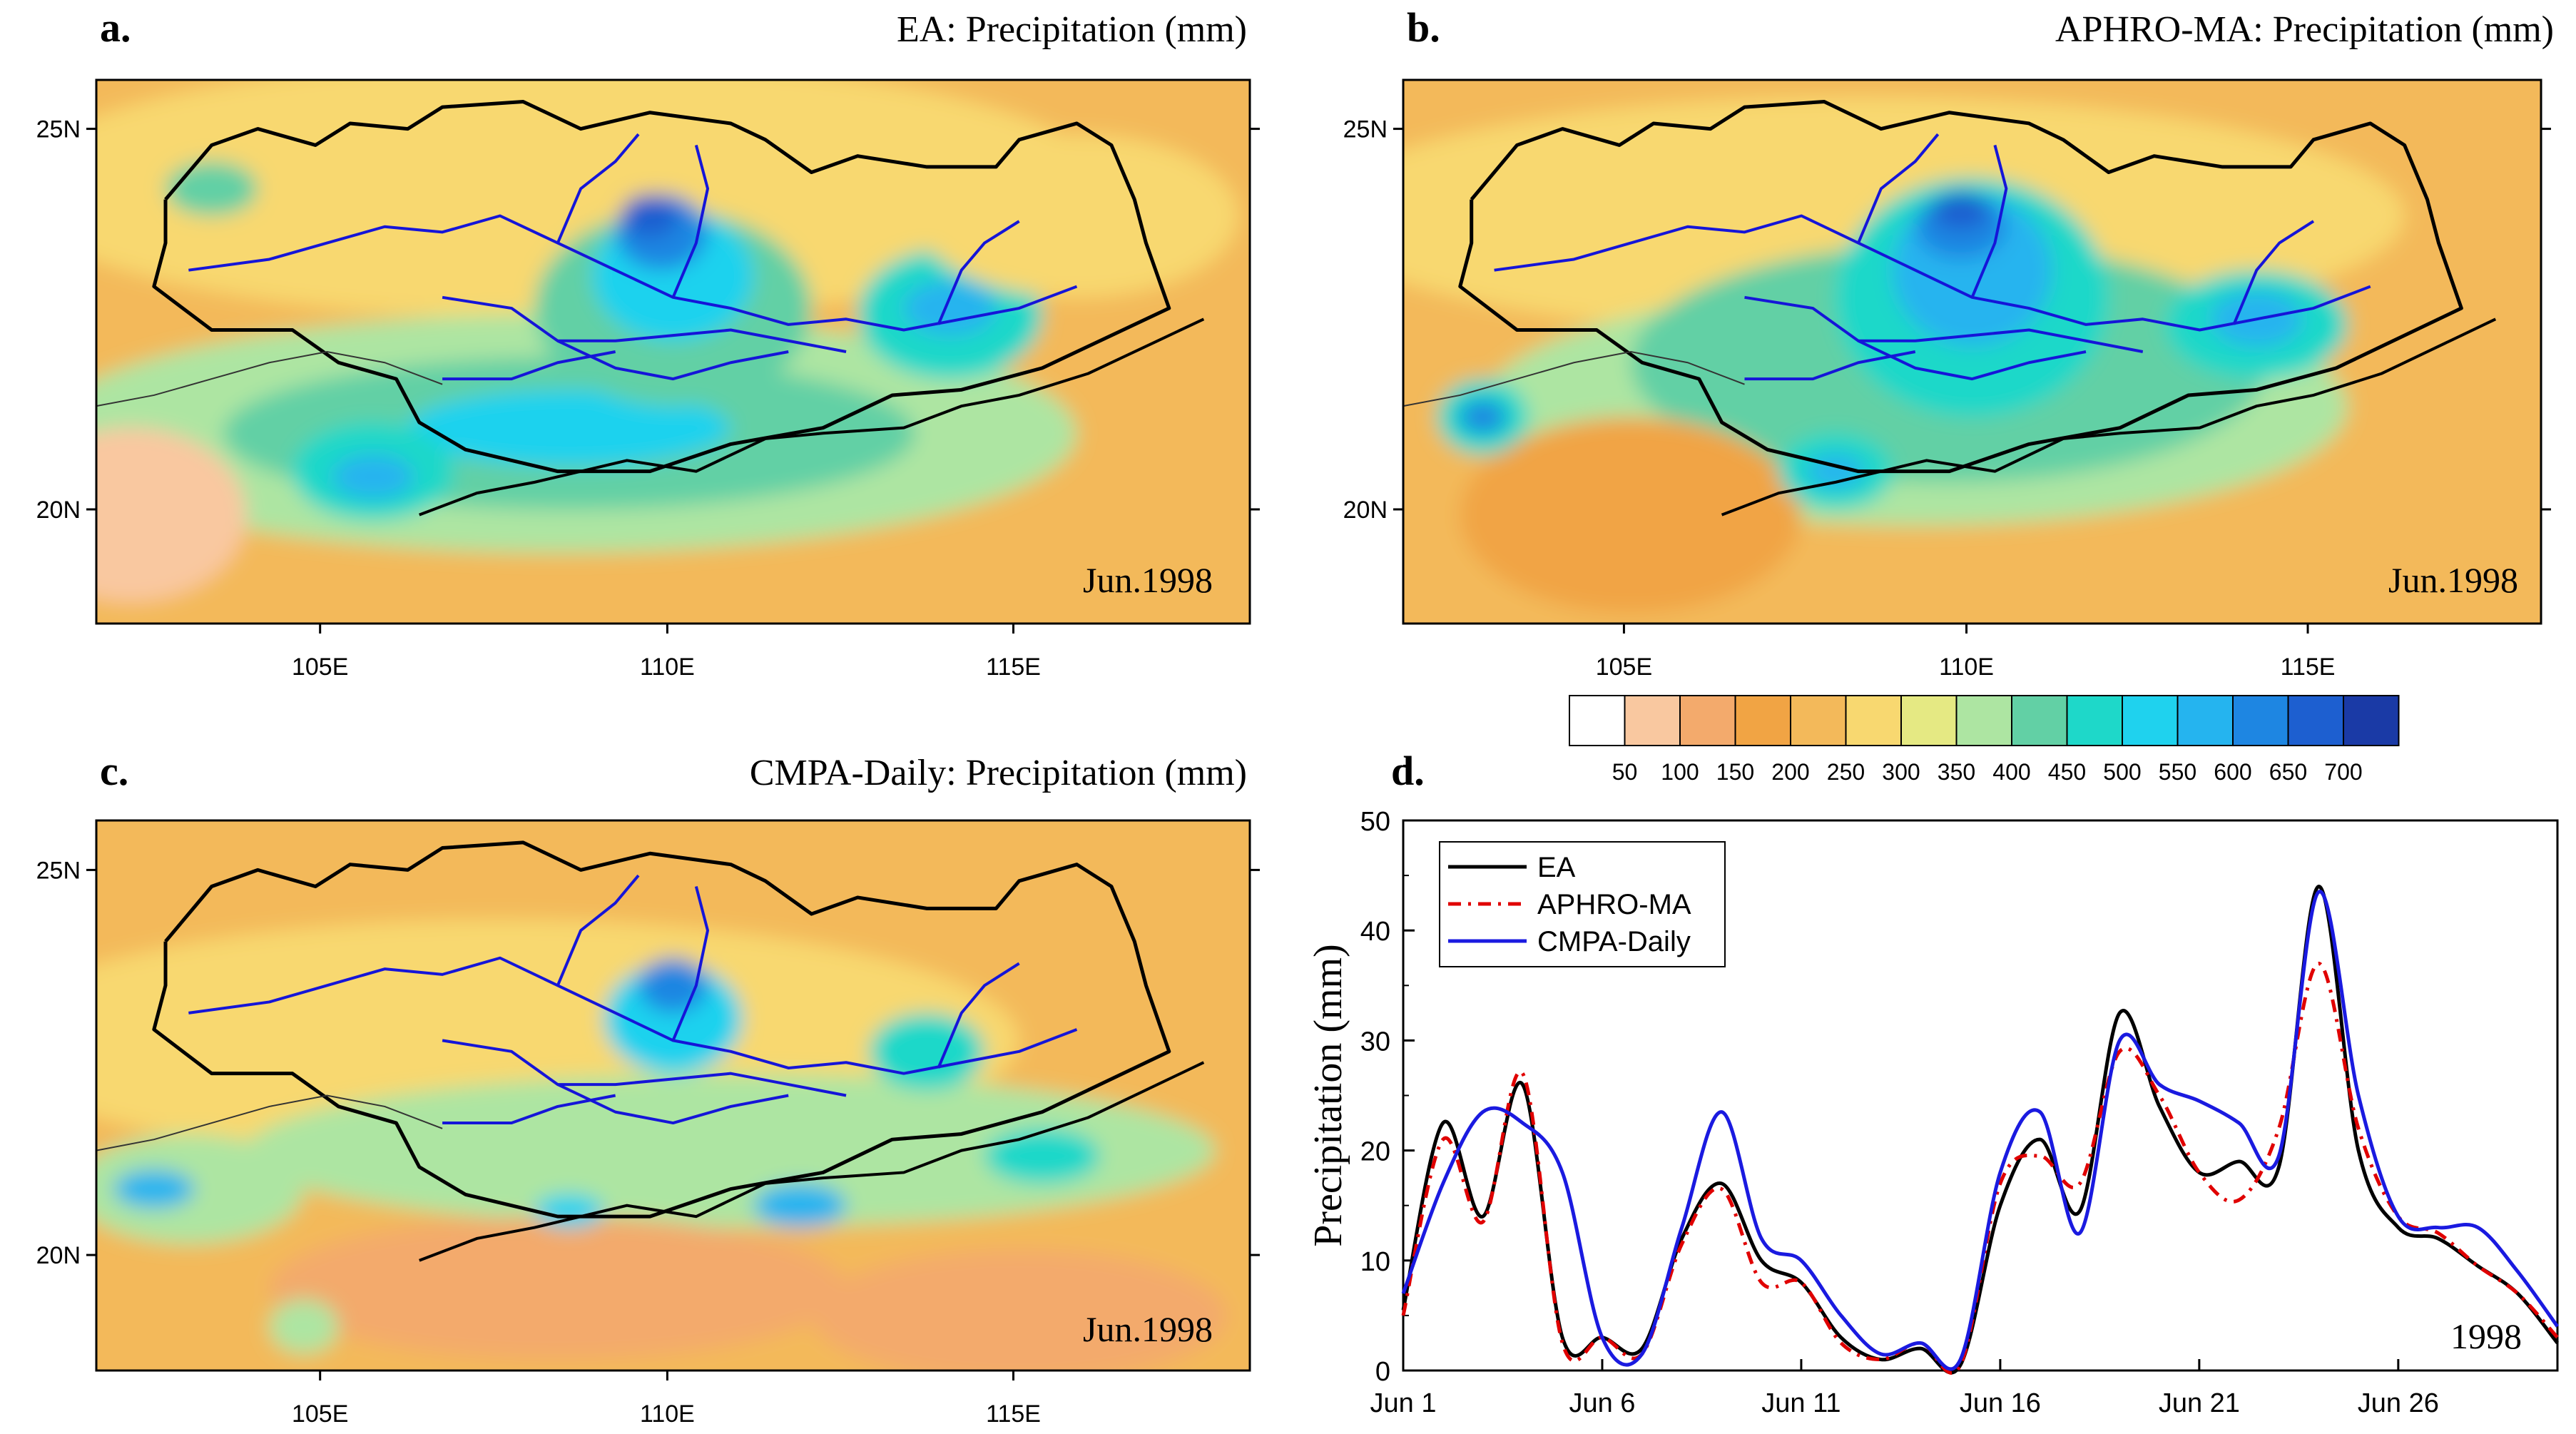 The image size is (2576, 1434). I want to click on series-line-aphro-ma, so click(1980, 1168).